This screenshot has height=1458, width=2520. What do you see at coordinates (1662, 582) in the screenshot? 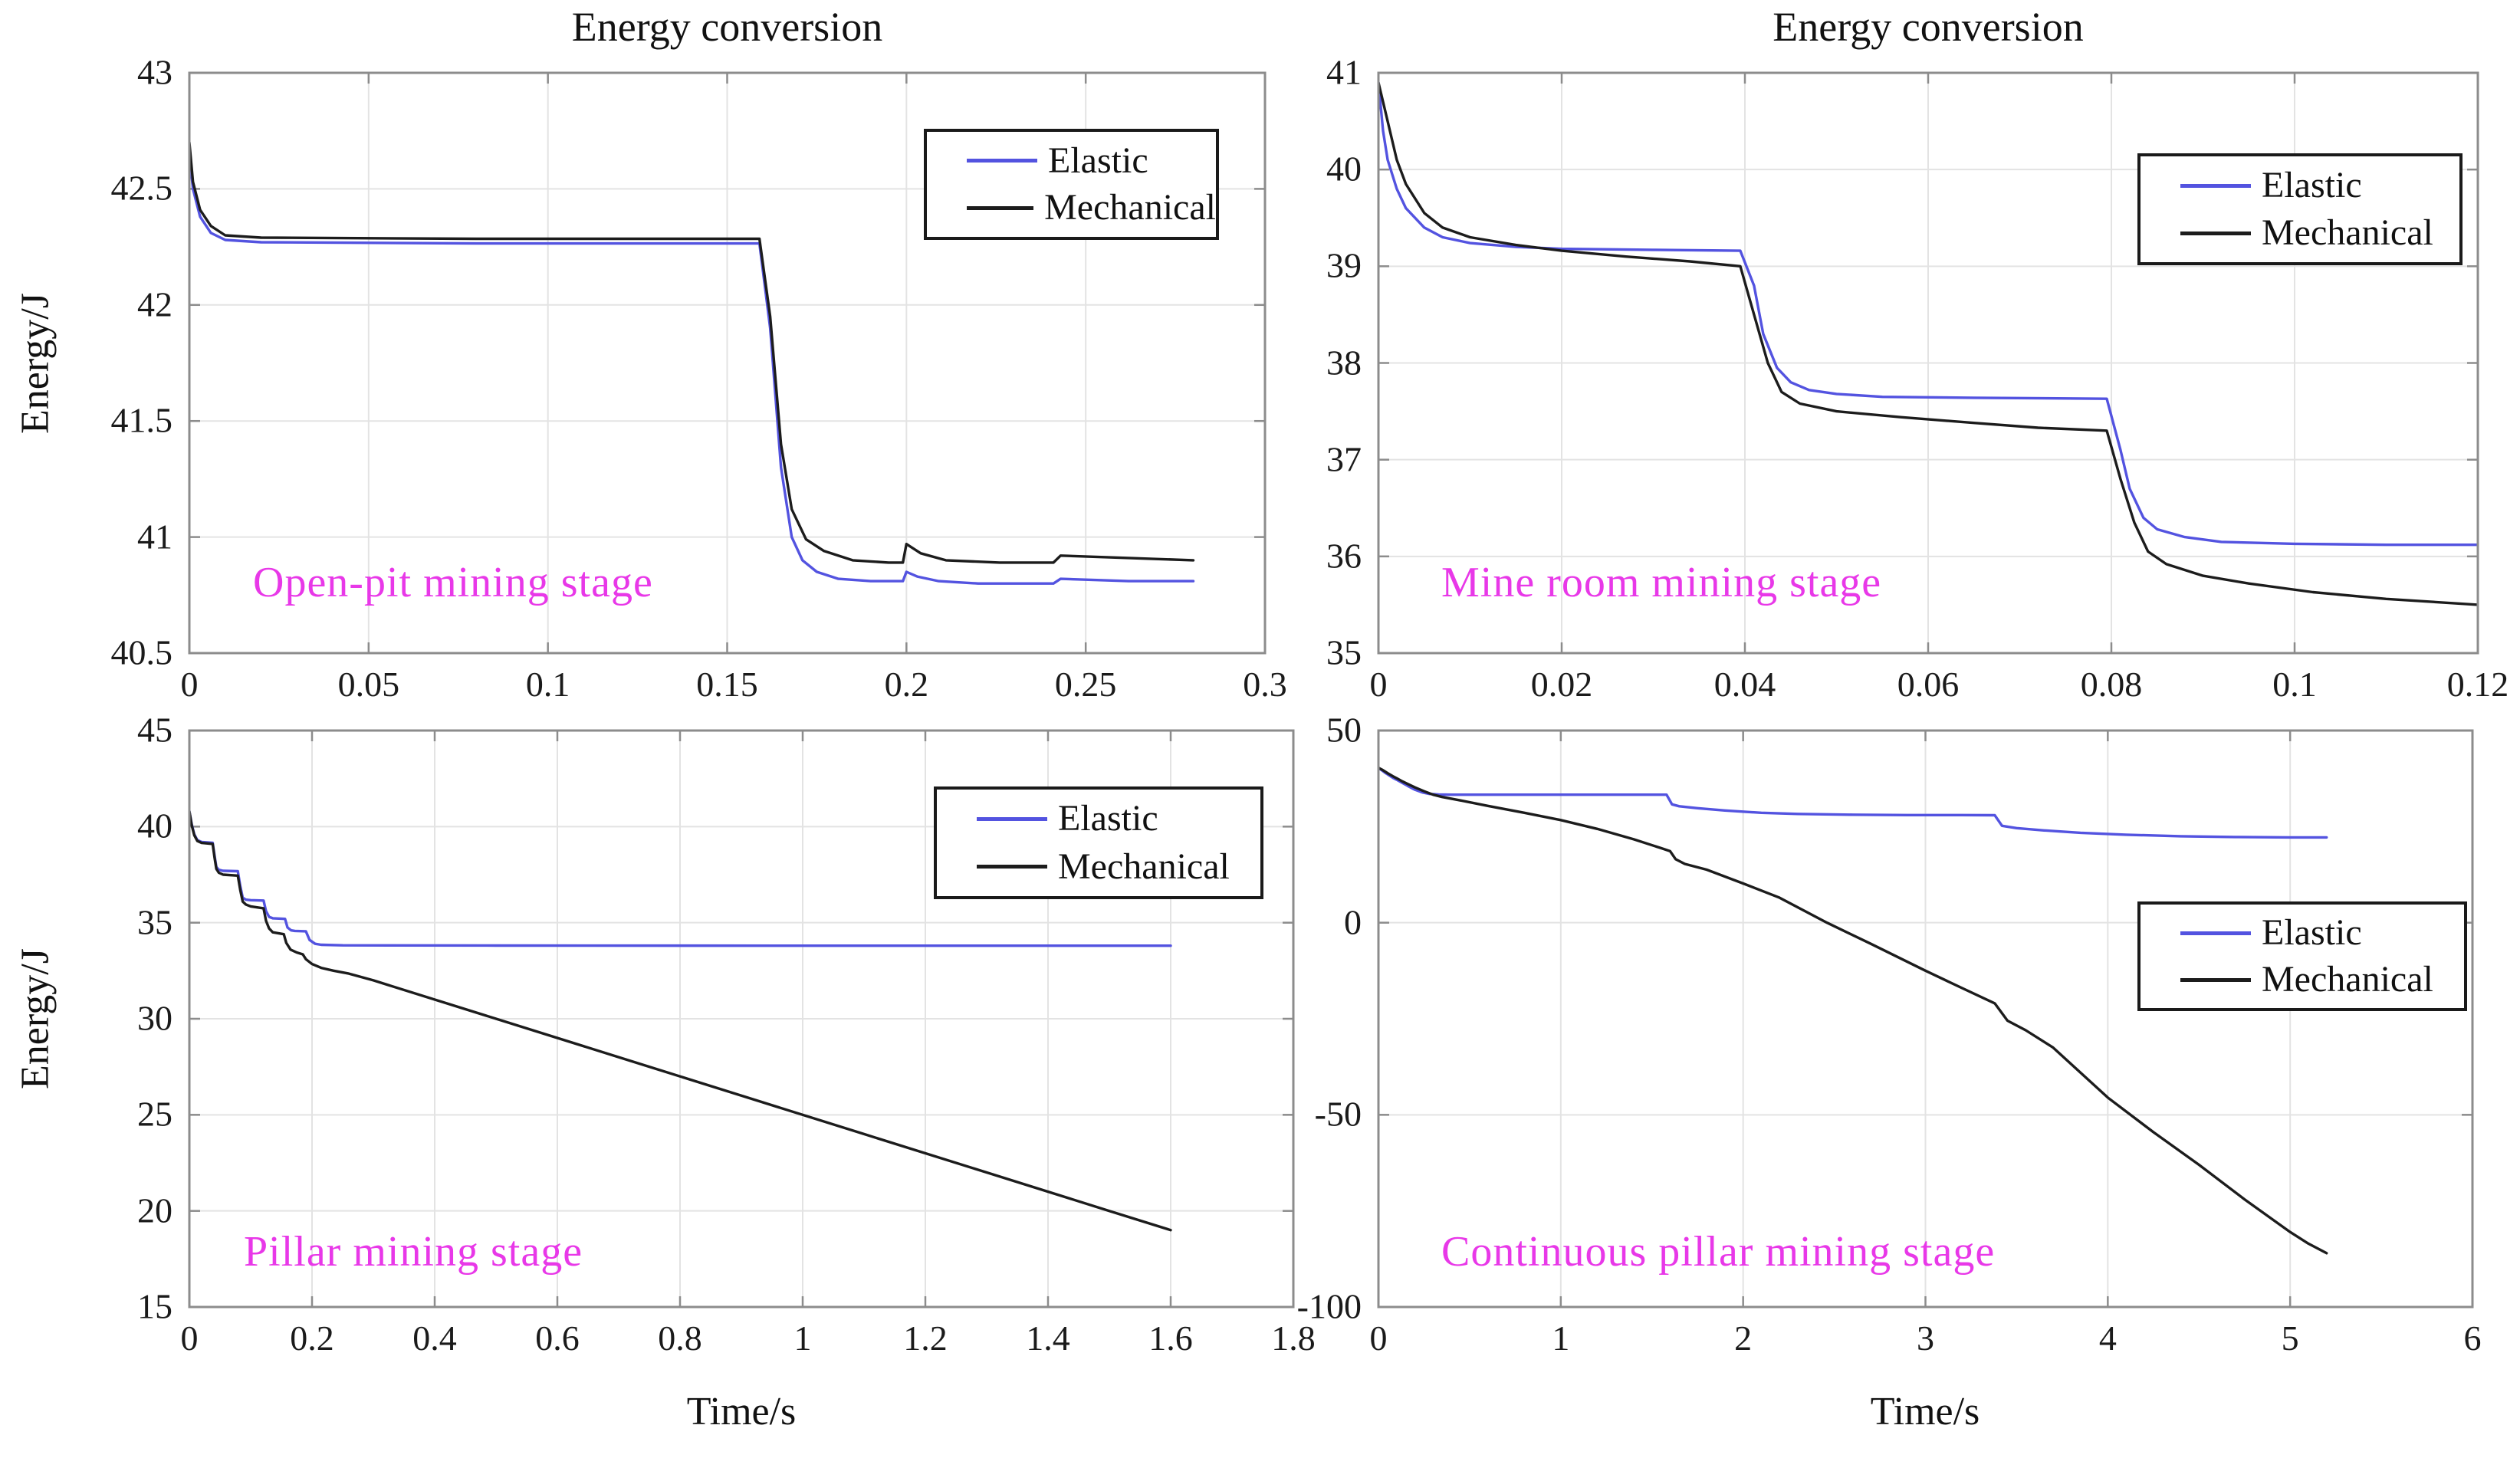
I see `stage-label: Mine room mining stage` at bounding box center [1662, 582].